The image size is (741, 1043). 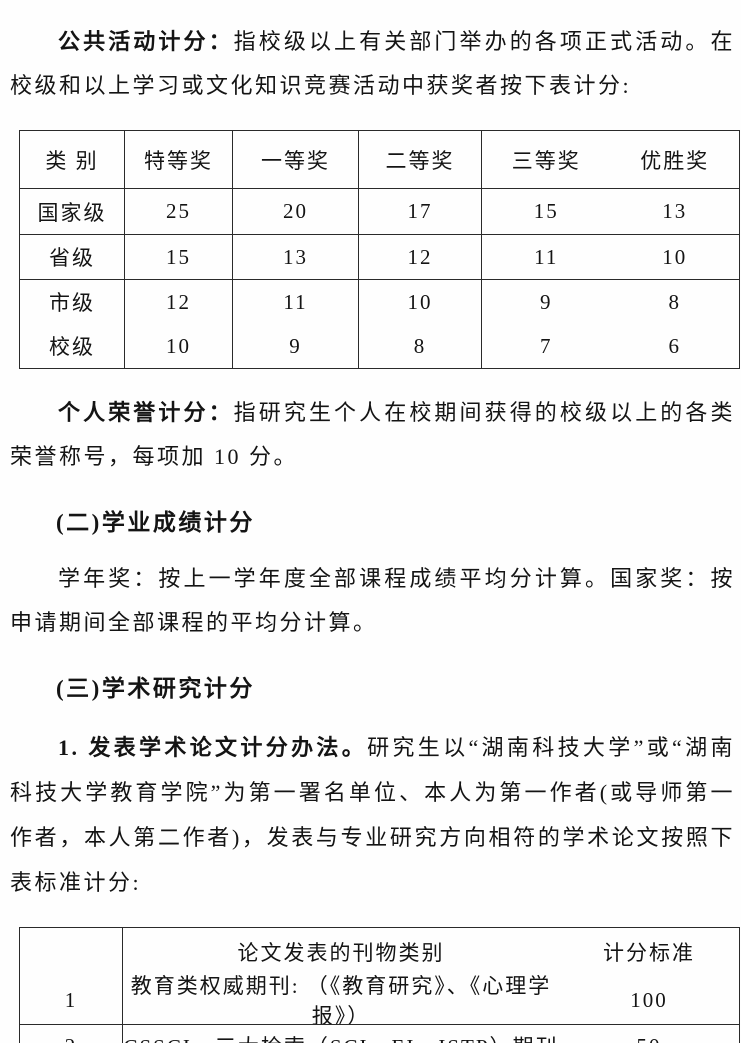 What do you see at coordinates (146, 412) in the screenshot?
I see `para-personal-honor-lead: 个人荣誉计分：` at bounding box center [146, 412].